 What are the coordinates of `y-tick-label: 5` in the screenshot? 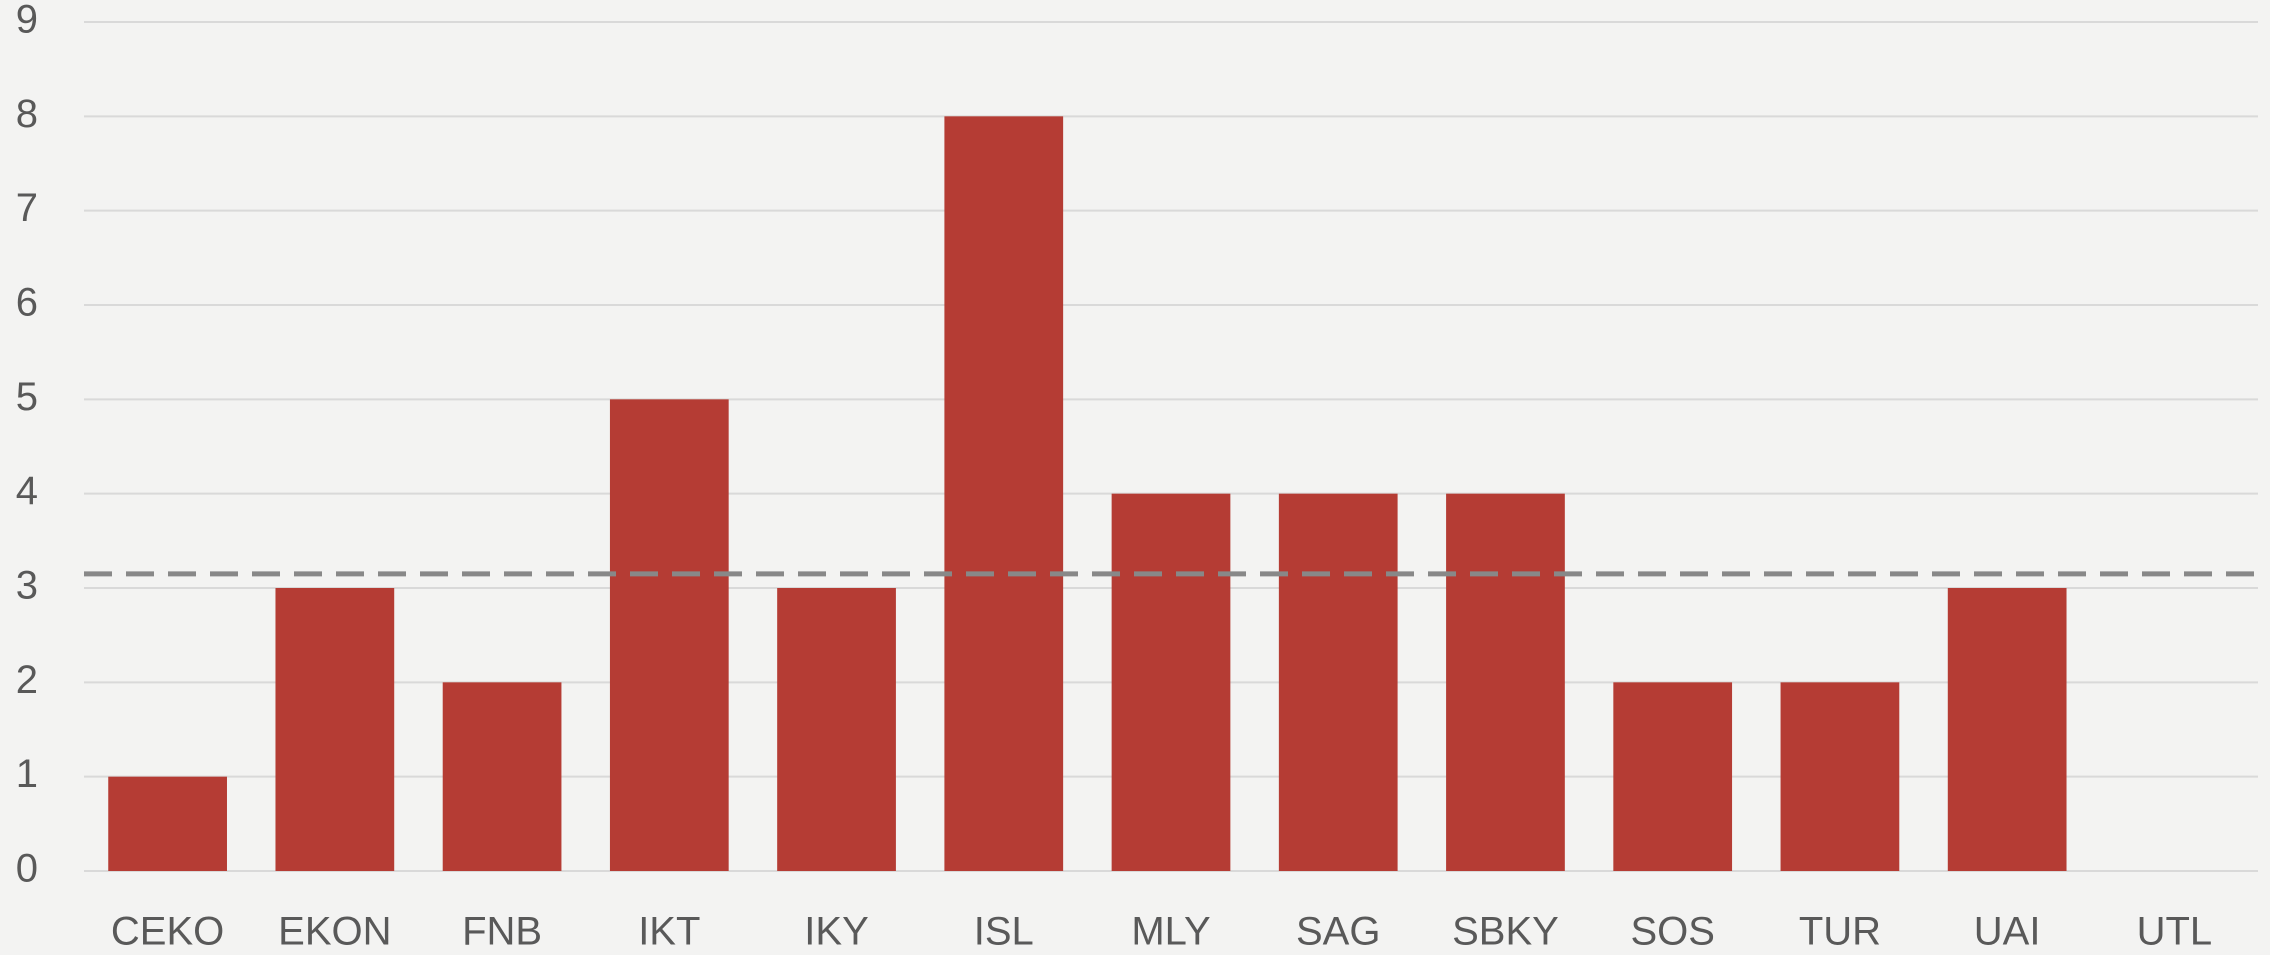 It's located at (27, 397).